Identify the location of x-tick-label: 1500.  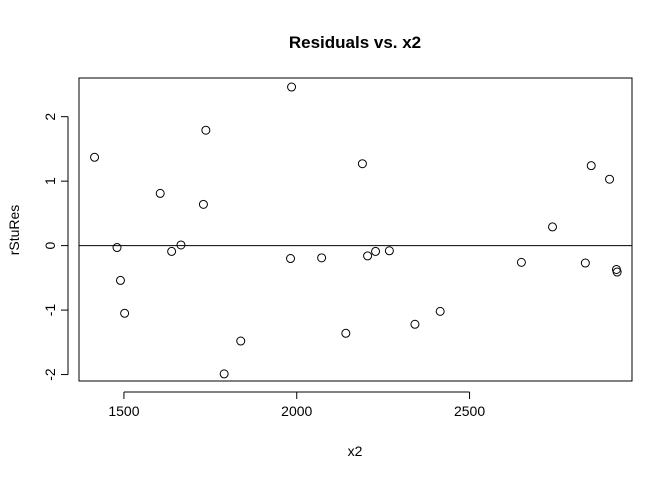
(123, 411).